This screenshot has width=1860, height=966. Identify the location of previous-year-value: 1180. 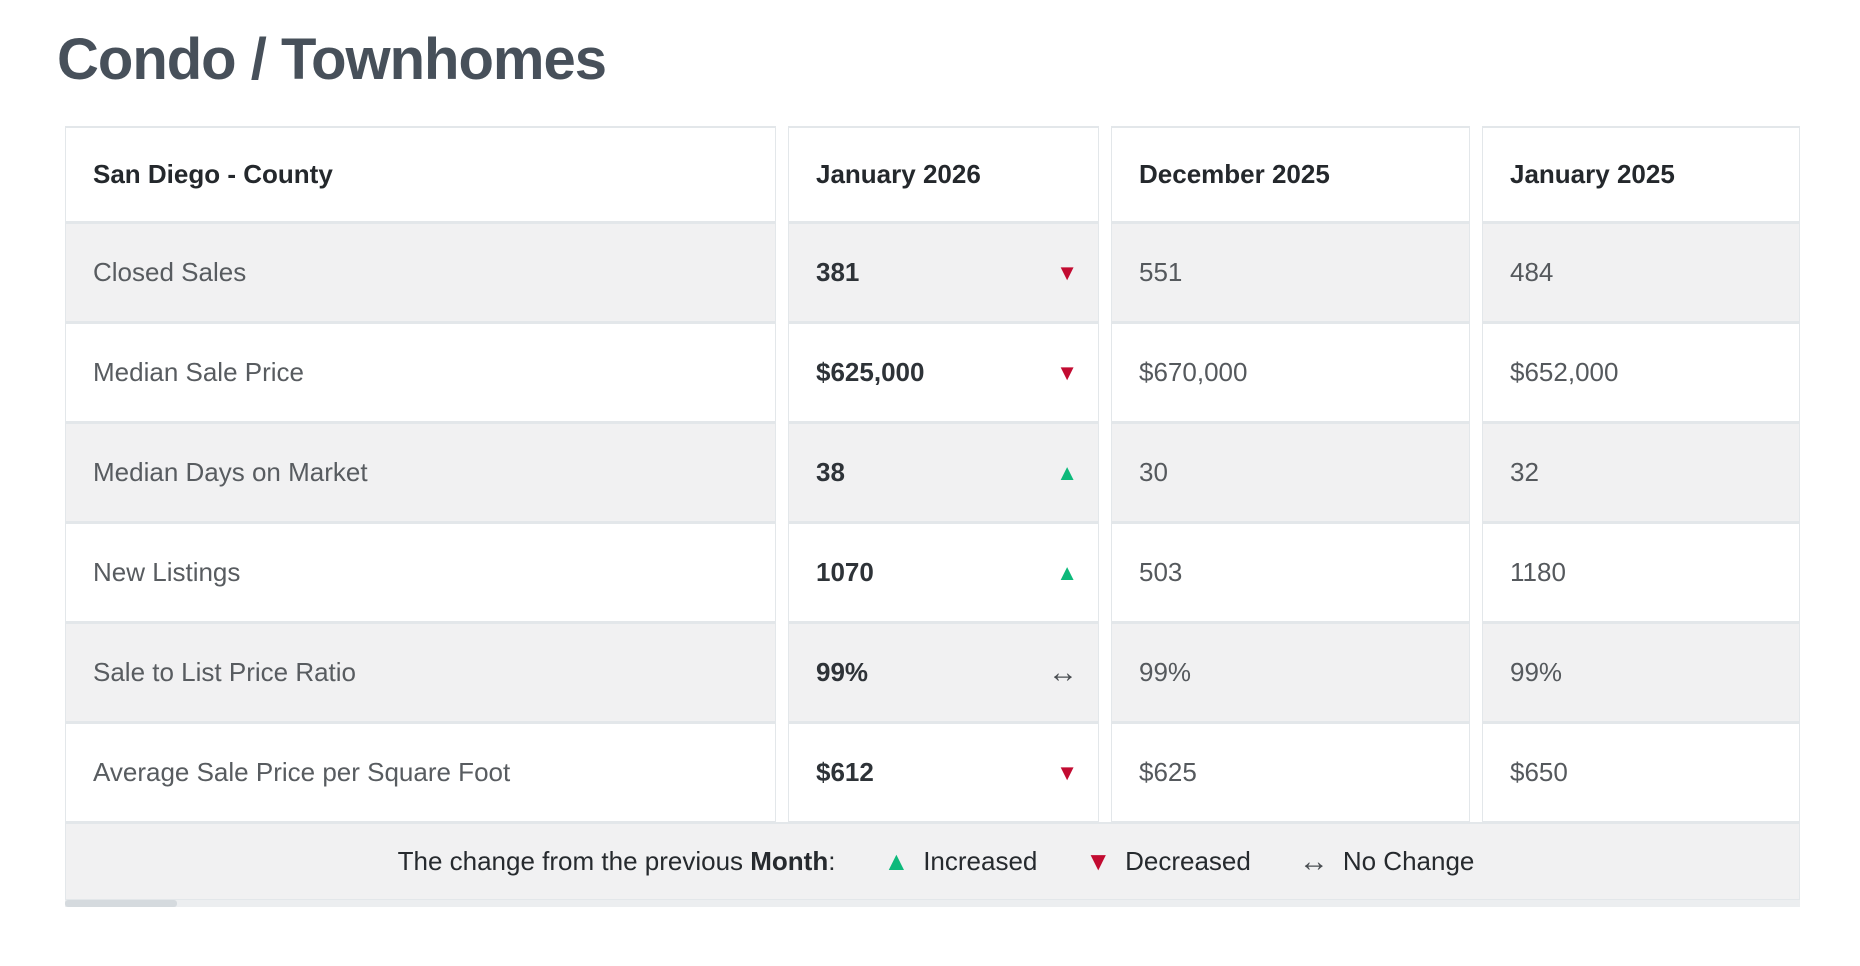
(1641, 572).